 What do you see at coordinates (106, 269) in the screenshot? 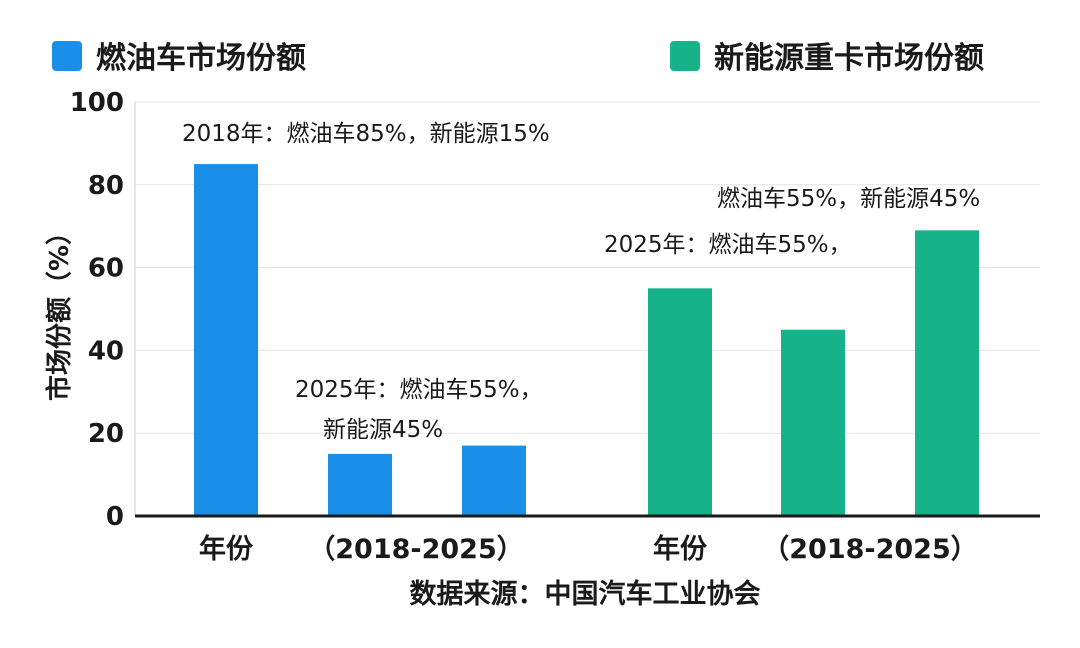
I see `y-tick-label: 60` at bounding box center [106, 269].